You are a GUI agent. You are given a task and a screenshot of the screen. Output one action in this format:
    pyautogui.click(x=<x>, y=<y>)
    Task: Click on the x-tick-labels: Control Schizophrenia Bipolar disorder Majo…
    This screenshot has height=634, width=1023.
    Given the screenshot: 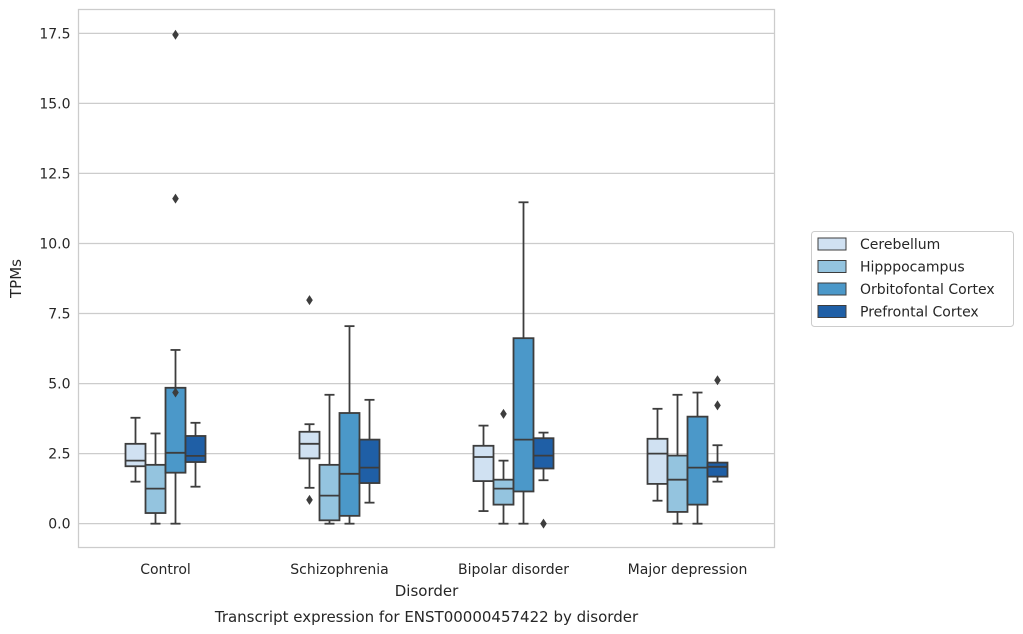 What is the action you would take?
    pyautogui.click(x=443, y=570)
    